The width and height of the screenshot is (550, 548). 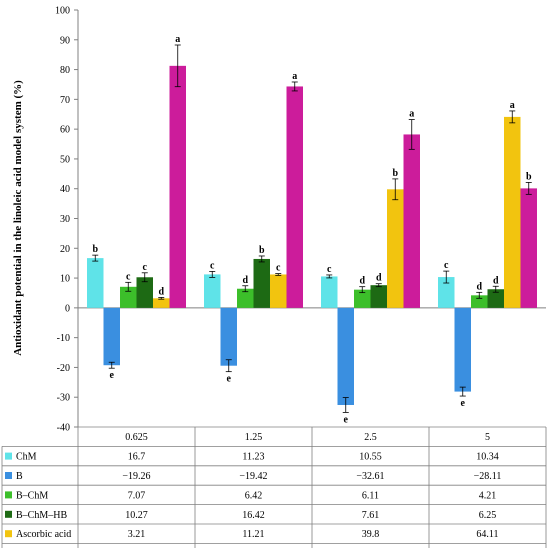 What do you see at coordinates (488, 515) in the screenshot?
I see `table-cell: 6.25` at bounding box center [488, 515].